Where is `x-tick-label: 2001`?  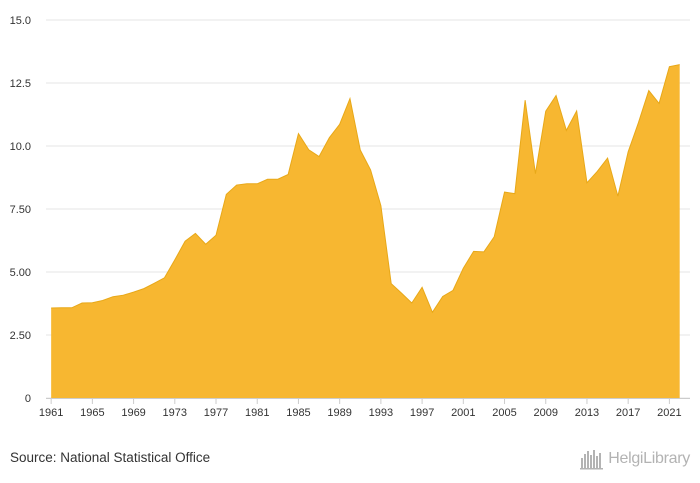
x-tick-label: 2001 is located at coordinates (463, 413).